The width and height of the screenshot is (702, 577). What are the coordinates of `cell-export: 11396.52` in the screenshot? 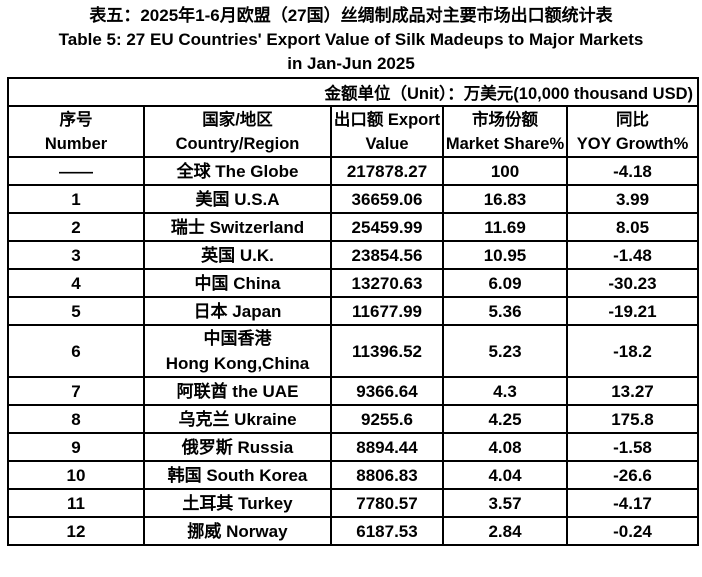 It's located at (387, 351).